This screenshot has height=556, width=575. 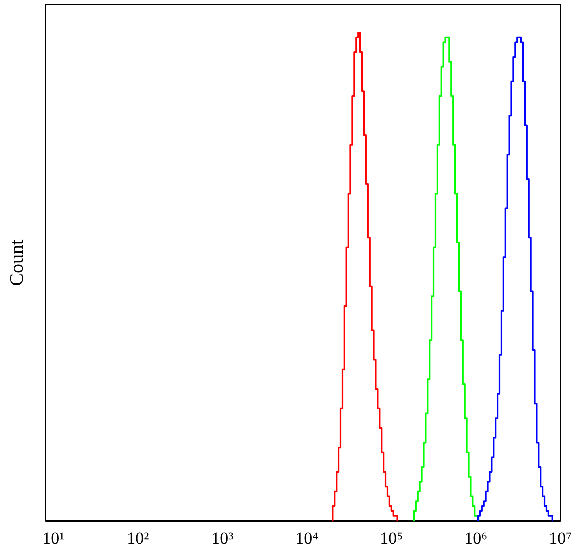 What do you see at coordinates (307, 538) in the screenshot?
I see `x-tick-label: 10⁴` at bounding box center [307, 538].